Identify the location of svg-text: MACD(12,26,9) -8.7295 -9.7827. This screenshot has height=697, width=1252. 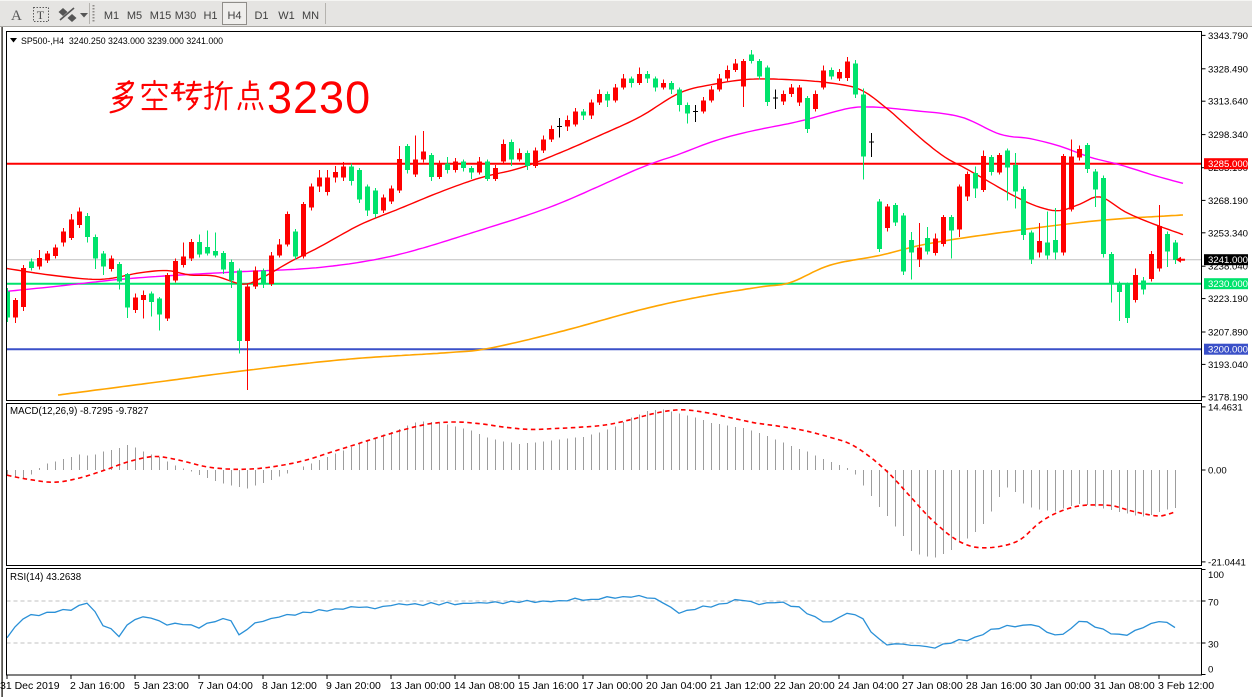
(79, 411).